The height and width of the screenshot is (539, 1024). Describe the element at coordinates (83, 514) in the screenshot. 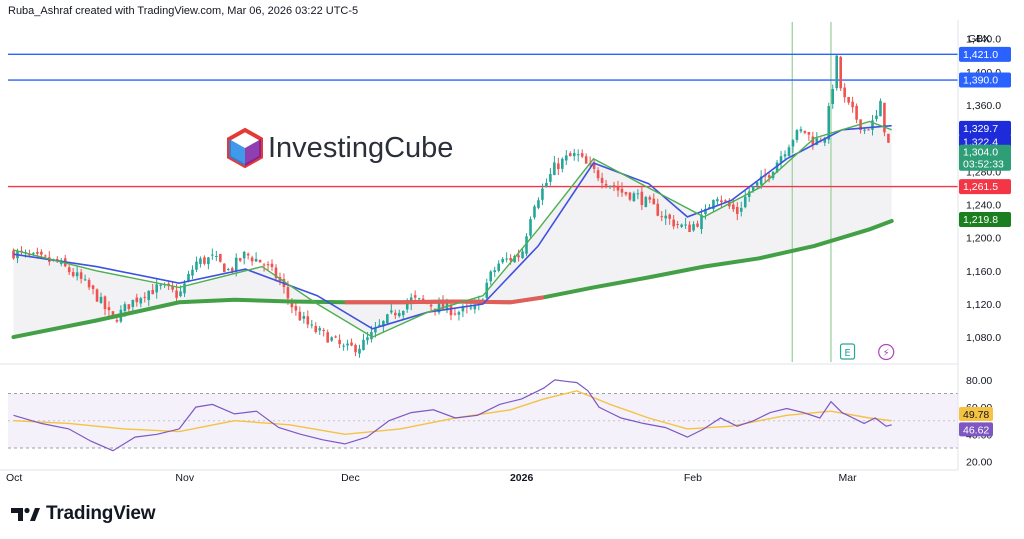

I see `tradingview-logo: TradingView` at that location.